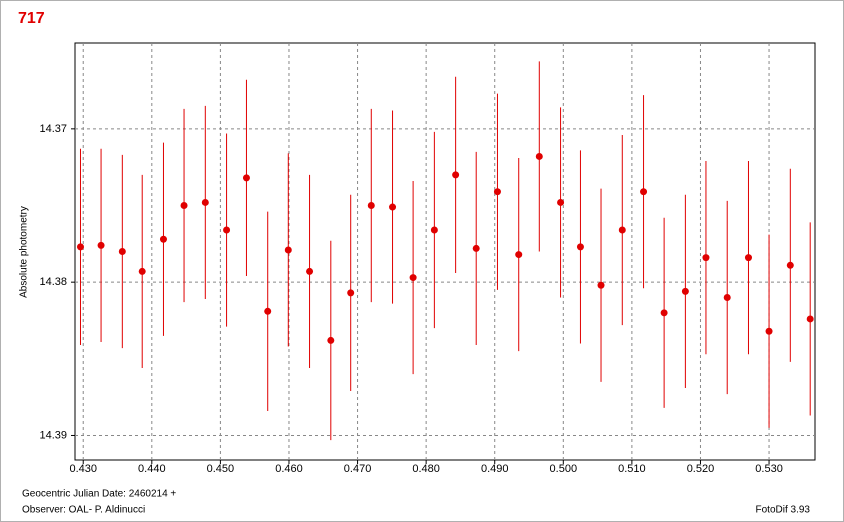 The image size is (844, 522). Describe the element at coordinates (31, 18) in the screenshot. I see `chart-title: 717` at that location.